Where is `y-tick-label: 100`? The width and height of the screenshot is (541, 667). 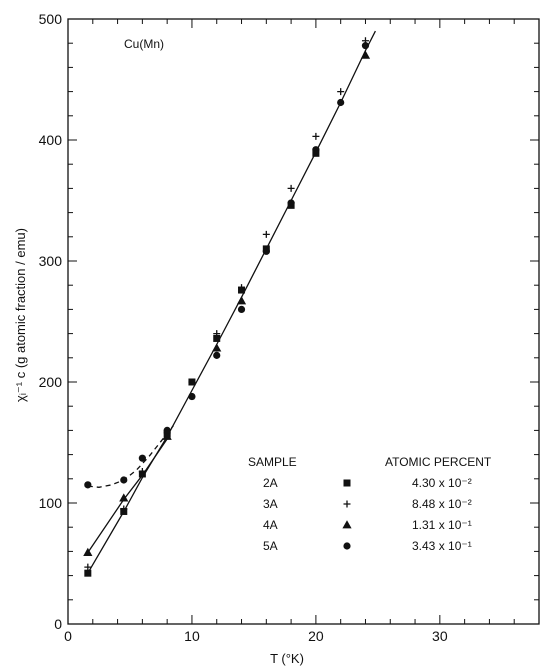
y-tick-label: 100 is located at coordinates (51, 503).